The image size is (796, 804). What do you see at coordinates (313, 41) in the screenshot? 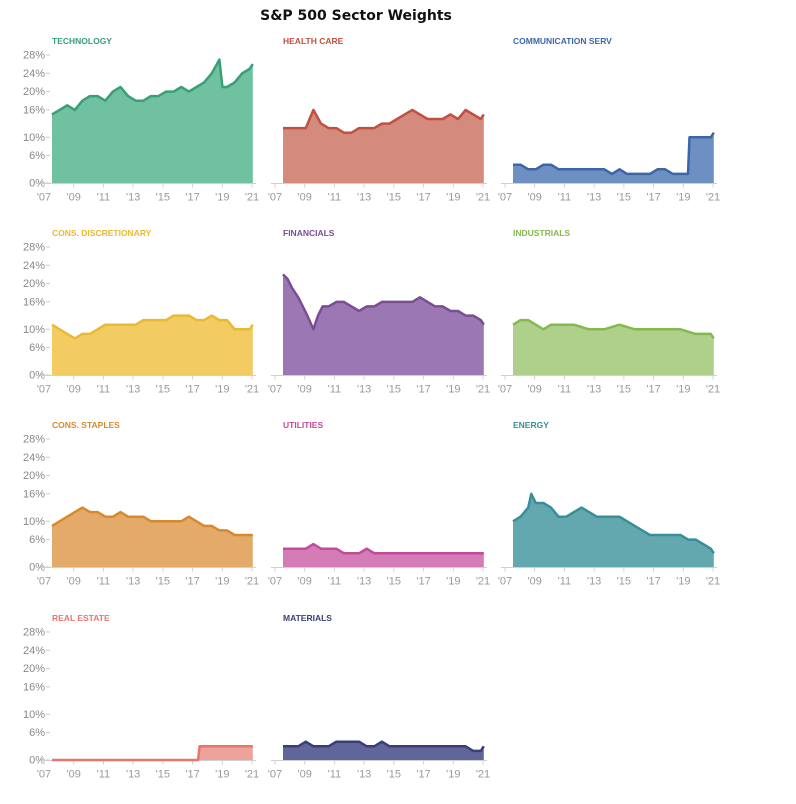
I see `panel-title: HEALTH CARE` at bounding box center [313, 41].